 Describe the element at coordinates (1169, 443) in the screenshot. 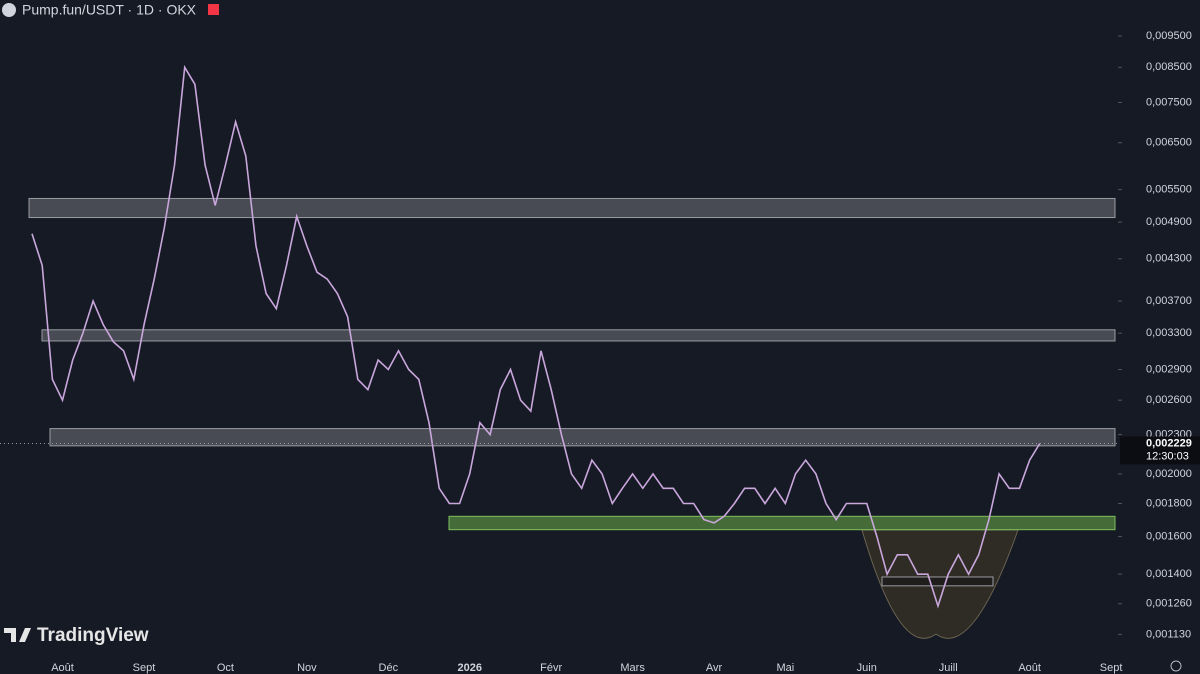

I see `last-price-label: 0,002229` at that location.